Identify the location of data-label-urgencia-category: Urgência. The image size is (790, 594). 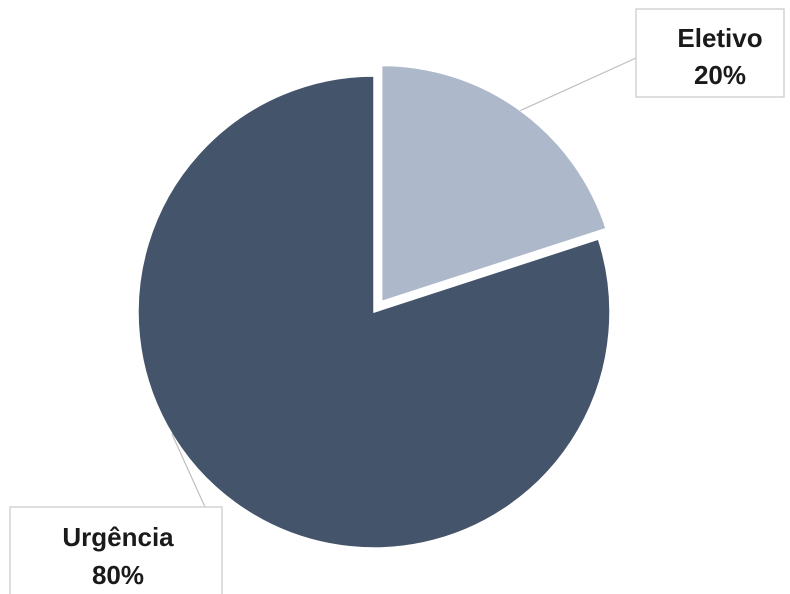
(118, 537).